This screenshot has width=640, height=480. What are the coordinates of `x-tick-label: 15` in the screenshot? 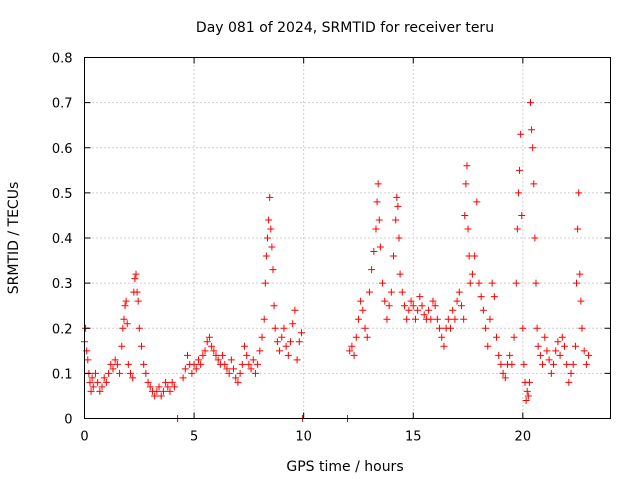 It's located at (413, 437).